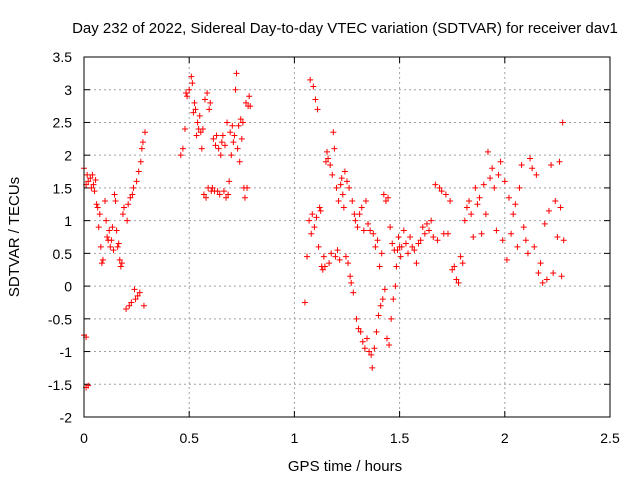 The height and width of the screenshot is (480, 640). What do you see at coordinates (189, 438) in the screenshot?
I see `x-tick-label: 0.5` at bounding box center [189, 438].